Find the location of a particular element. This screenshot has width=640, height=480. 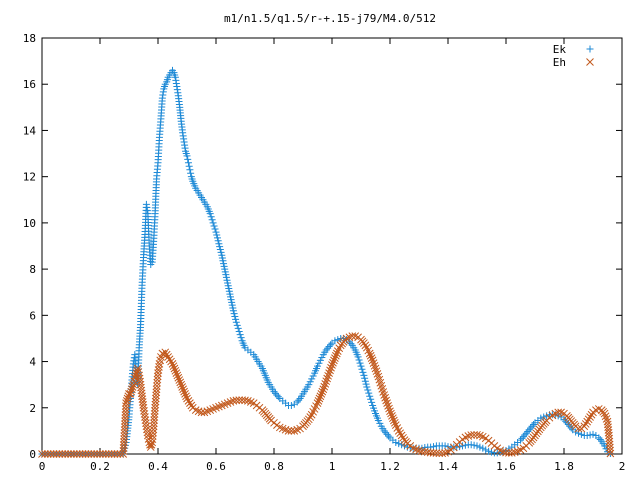

x-tick-label: 0.6 is located at coordinates (216, 466).